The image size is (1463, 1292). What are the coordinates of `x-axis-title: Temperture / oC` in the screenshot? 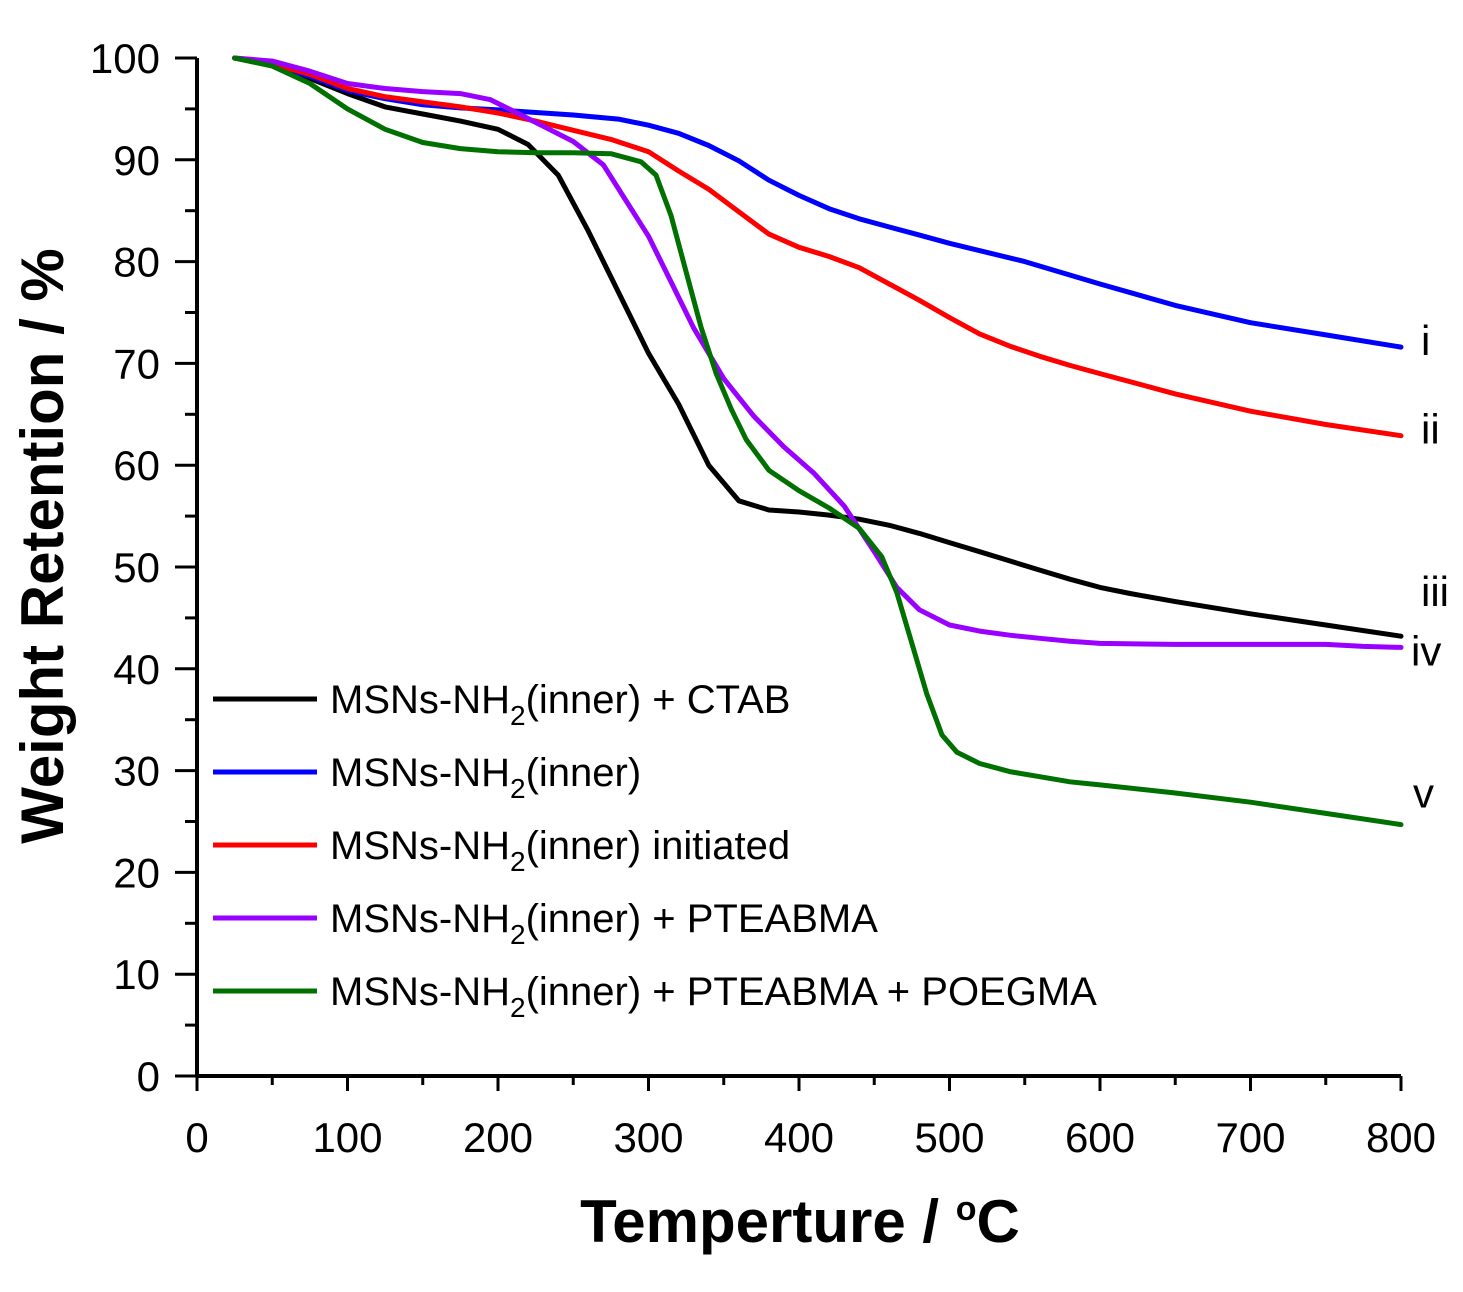 It's located at (800, 1221).